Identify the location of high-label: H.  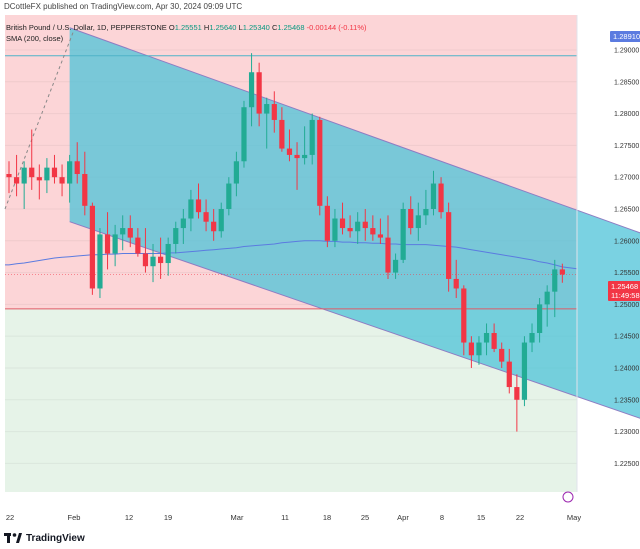
(206, 27).